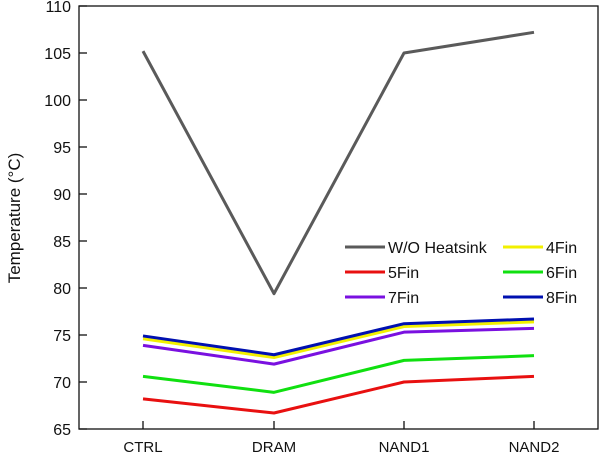  I want to click on legend-label: 4Fin, so click(561, 248).